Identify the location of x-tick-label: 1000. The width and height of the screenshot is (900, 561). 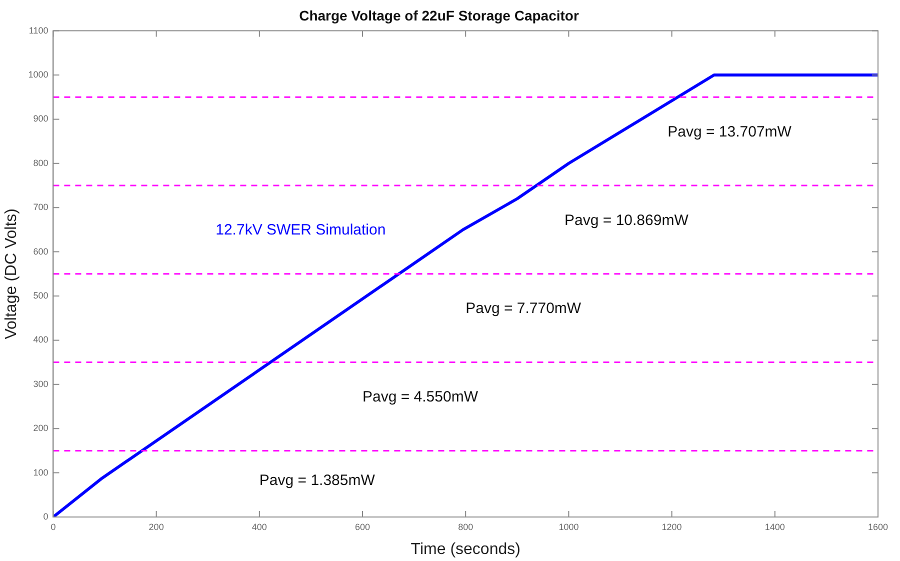
(568, 527).